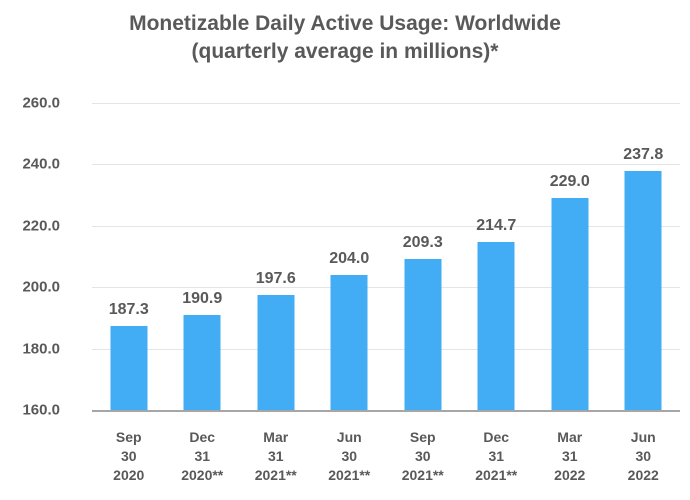 This screenshot has width=690, height=500. What do you see at coordinates (202, 475) in the screenshot?
I see `x-tick-label-line: 2020**` at bounding box center [202, 475].